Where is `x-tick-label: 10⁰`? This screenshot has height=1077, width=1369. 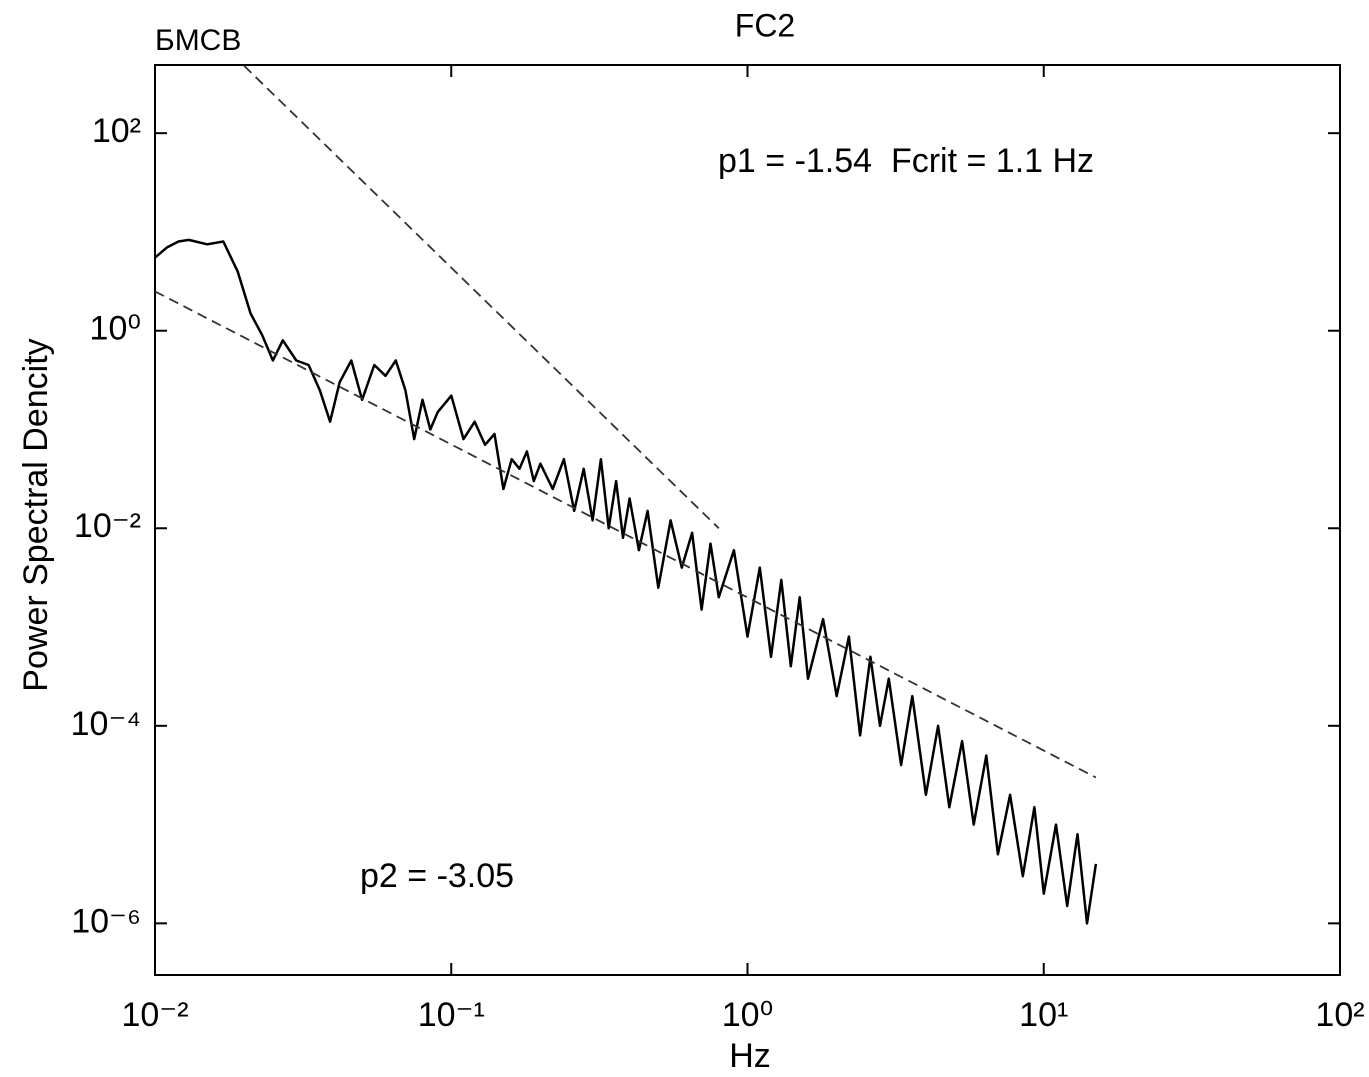 x-tick-label: 10⁰ is located at coordinates (747, 1015).